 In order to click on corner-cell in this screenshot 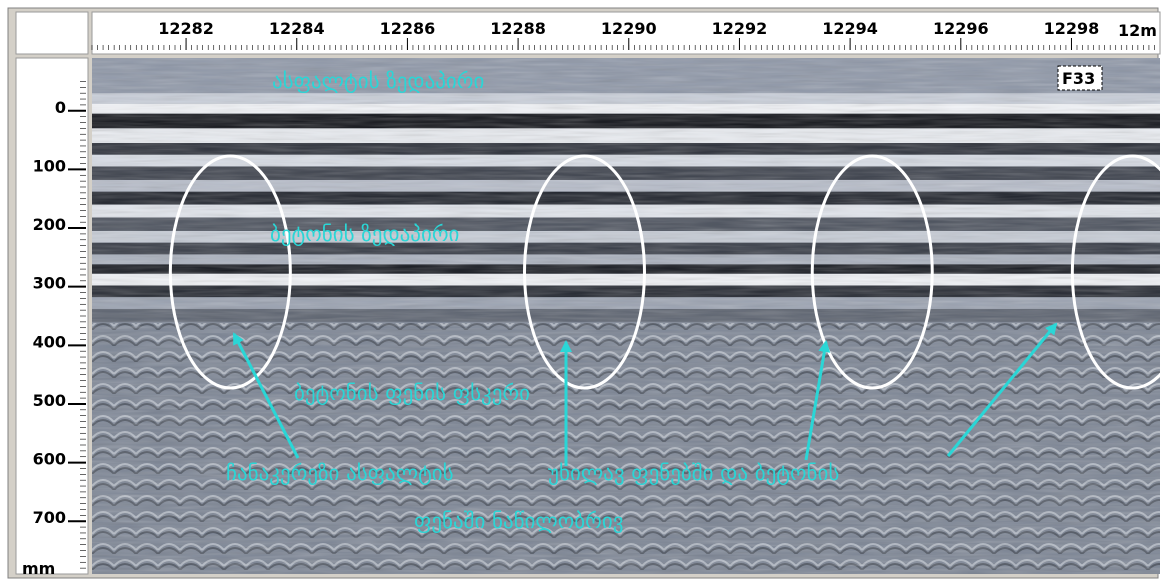, I will do `click(52, 33)`.